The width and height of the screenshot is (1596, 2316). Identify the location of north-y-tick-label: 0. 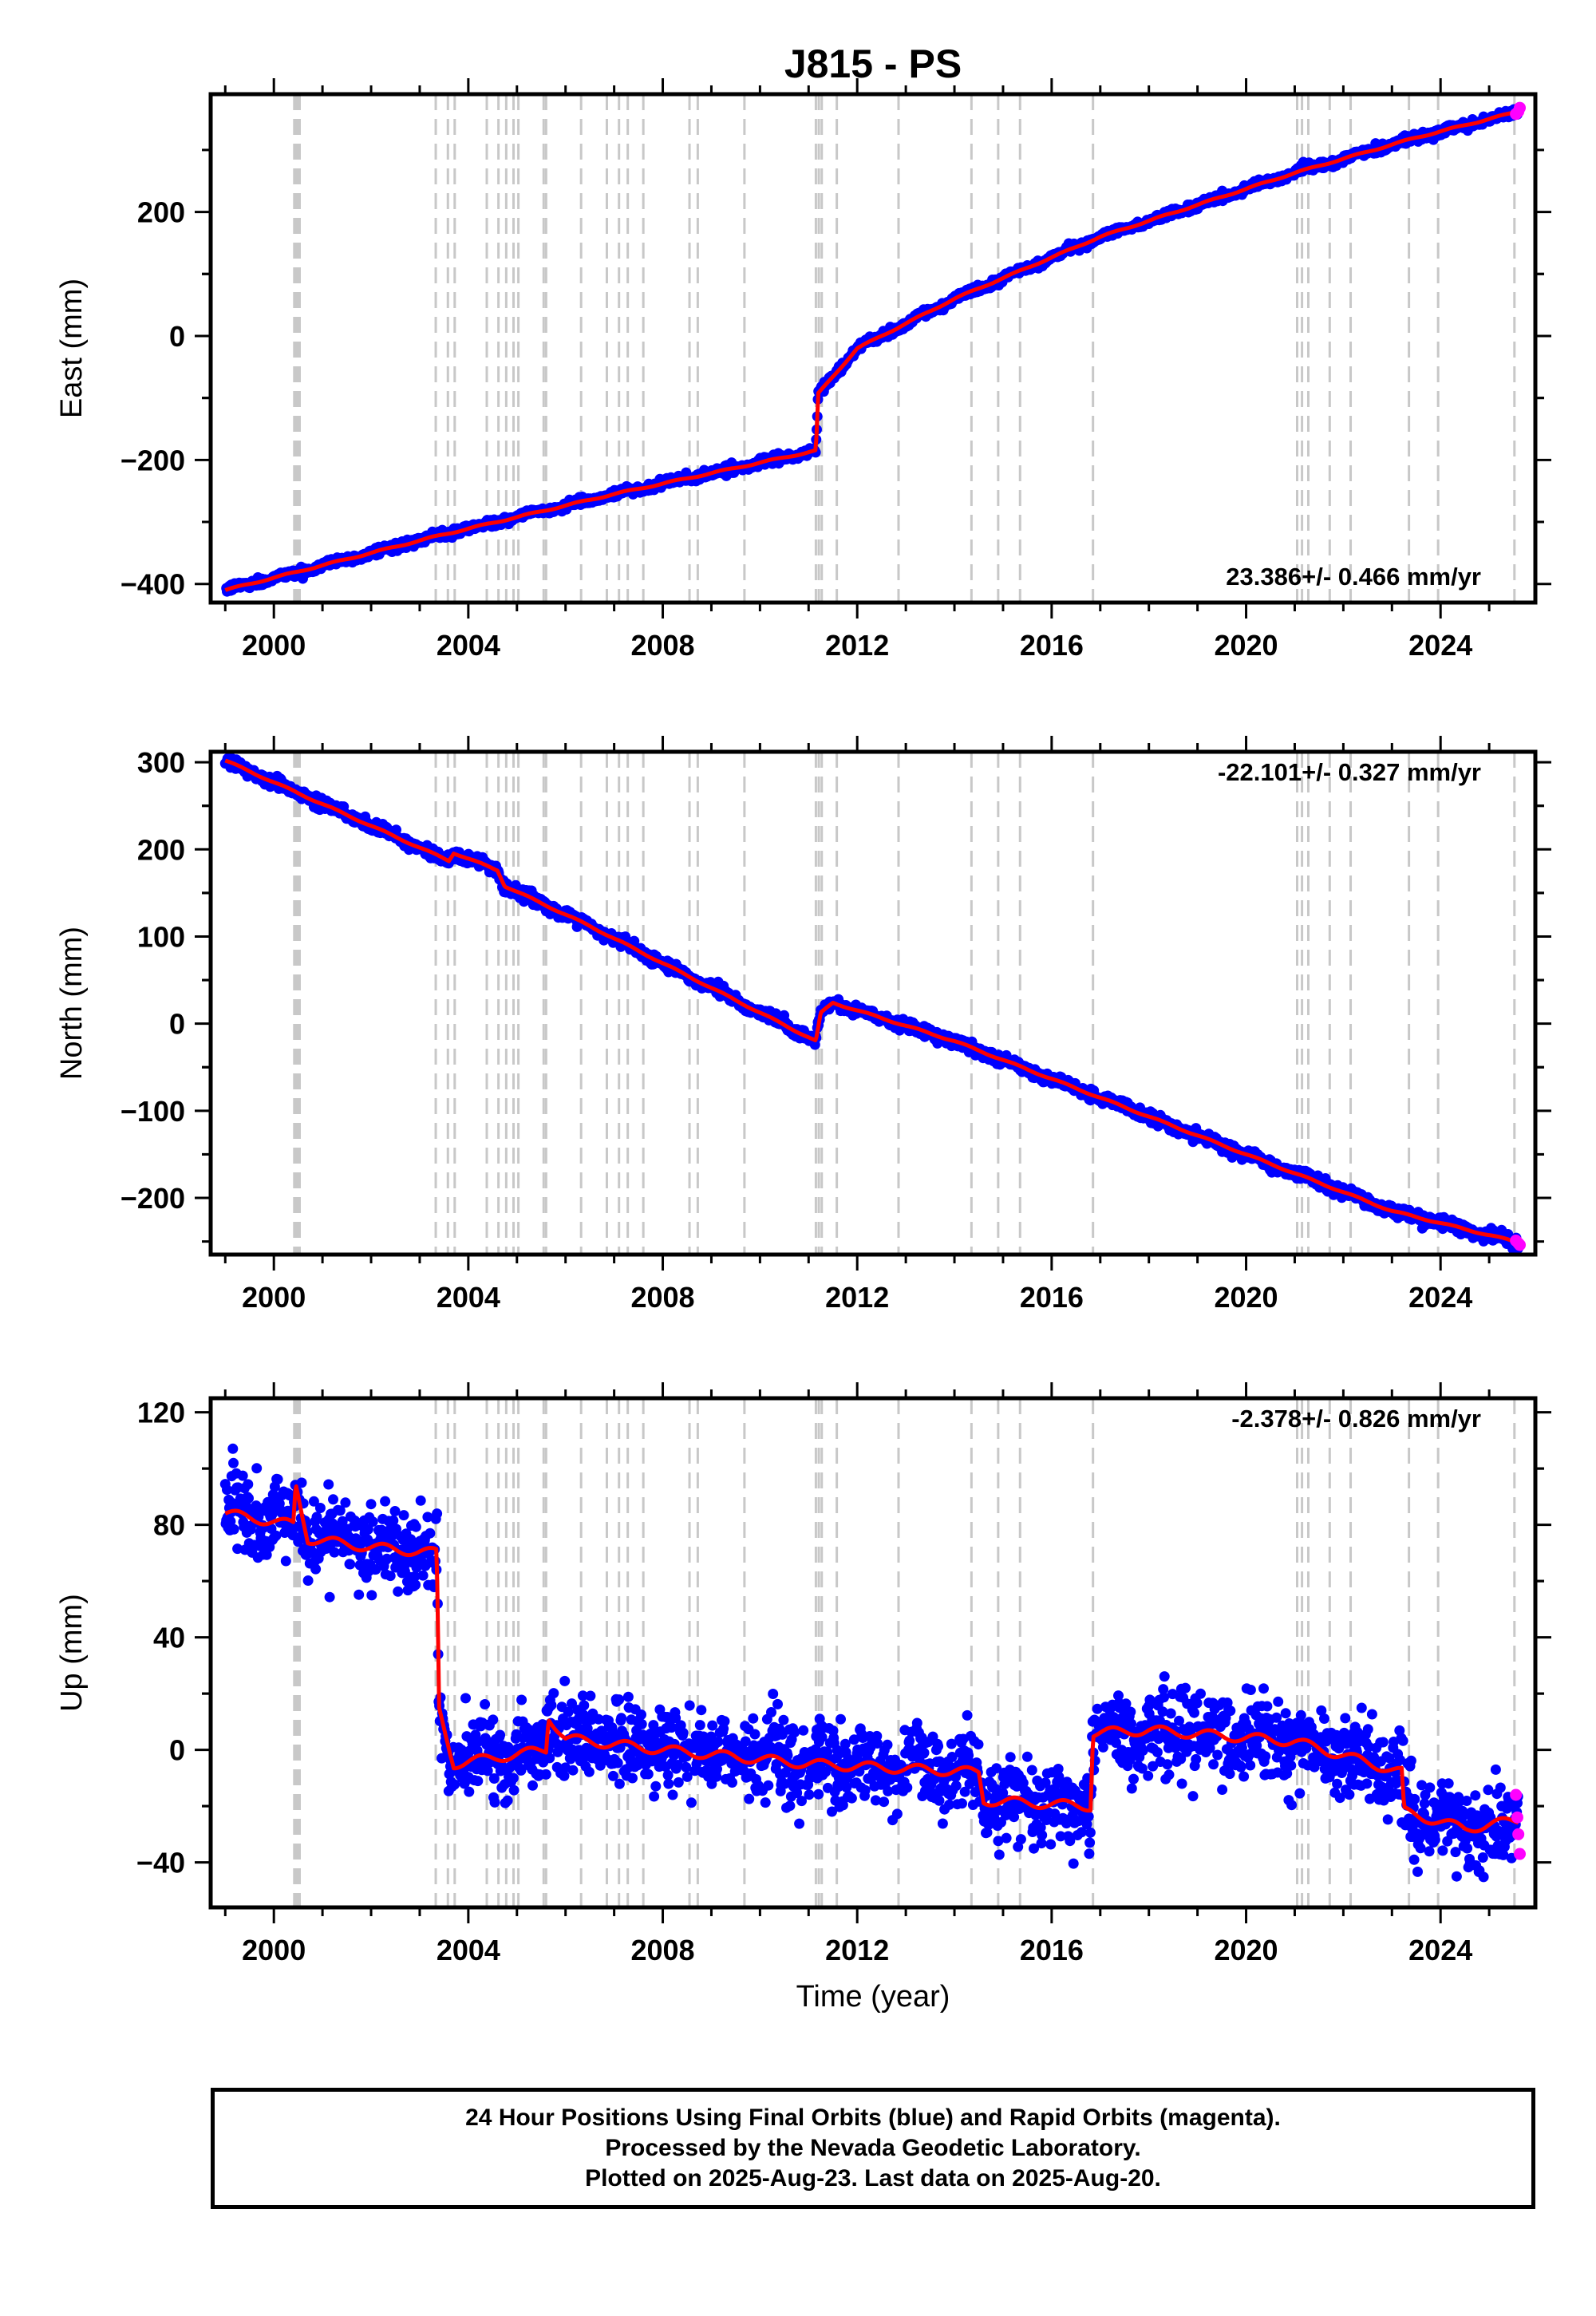
(177, 1024).